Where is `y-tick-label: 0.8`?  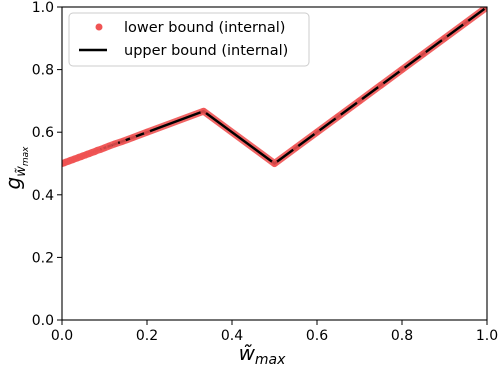 y-tick-label: 0.8 is located at coordinates (43, 71).